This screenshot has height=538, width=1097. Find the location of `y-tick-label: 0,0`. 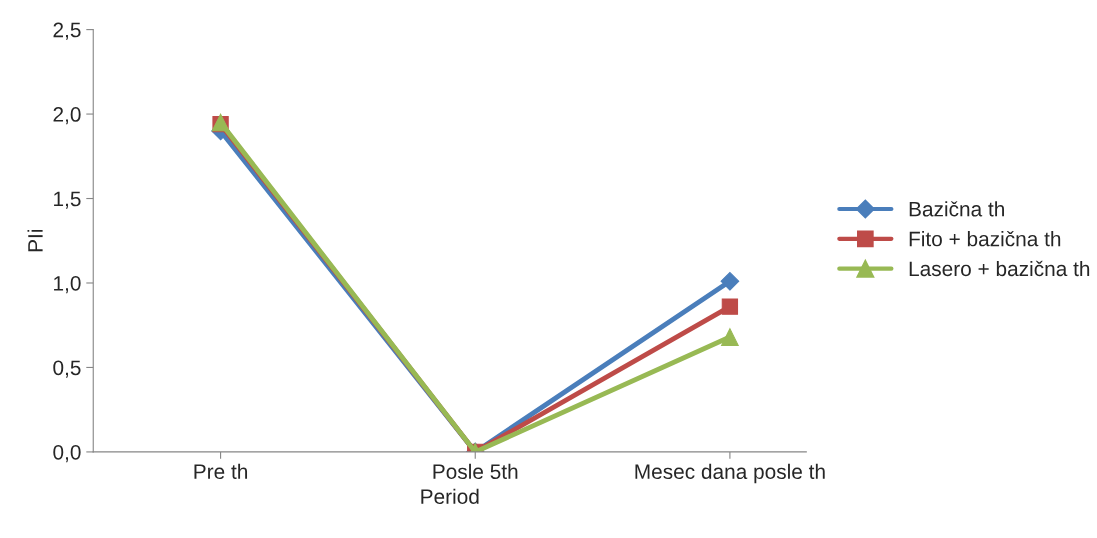

y-tick-label: 0,0 is located at coordinates (67, 453).